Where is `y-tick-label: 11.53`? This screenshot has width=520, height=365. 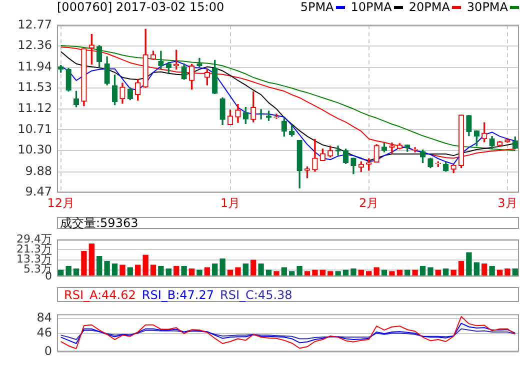 y-tick-label: 11.53 is located at coordinates (35, 87).